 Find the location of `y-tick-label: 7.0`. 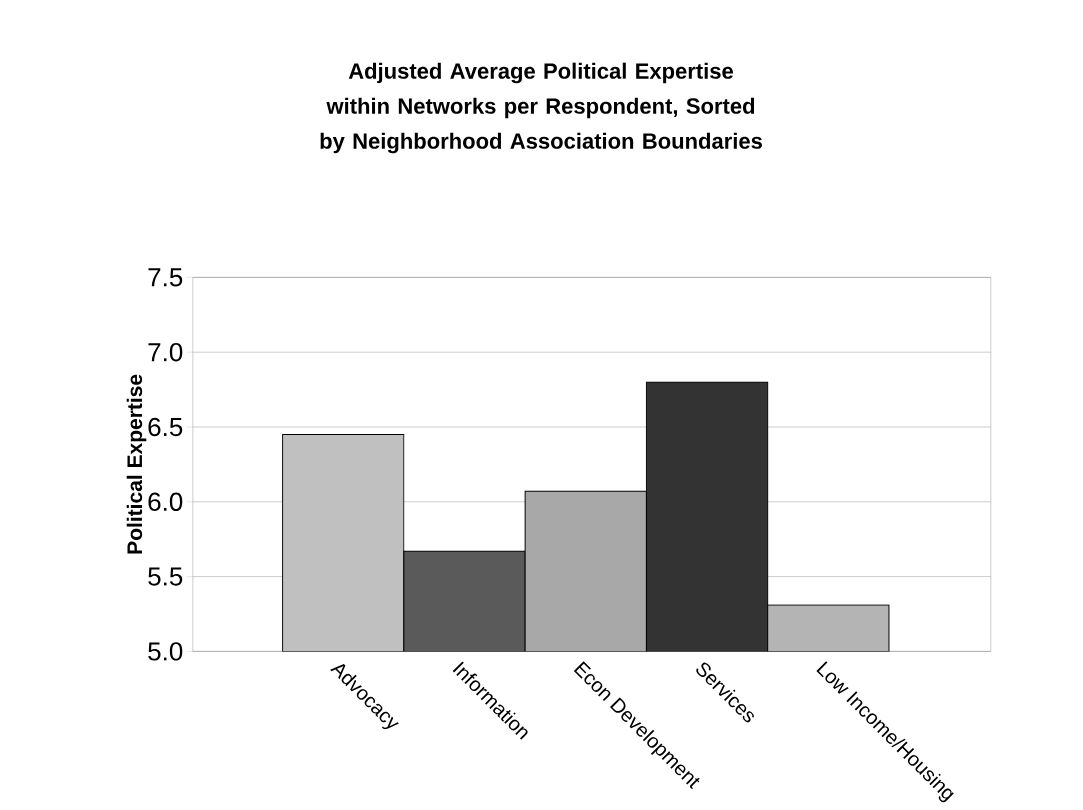

y-tick-label: 7.0 is located at coordinates (165, 352).